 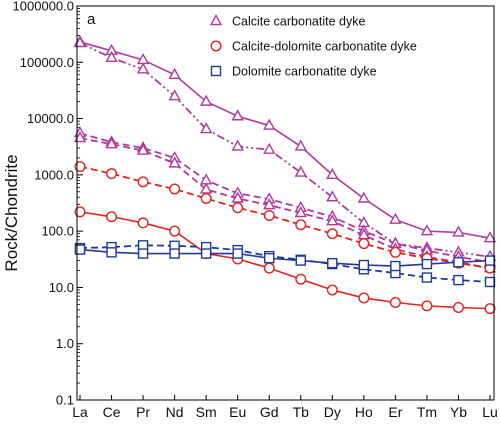 What do you see at coordinates (304, 72) in the screenshot?
I see `legend-label: Dolomite carbonatite dyke` at bounding box center [304, 72].